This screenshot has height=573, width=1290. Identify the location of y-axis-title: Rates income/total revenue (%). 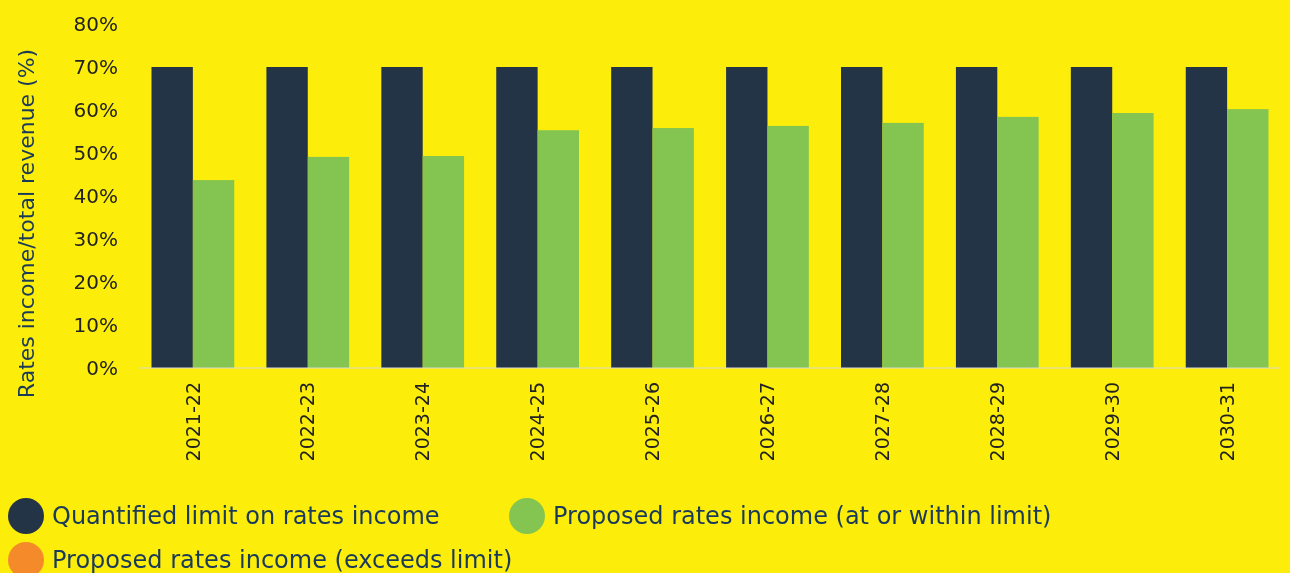
(26, 223).